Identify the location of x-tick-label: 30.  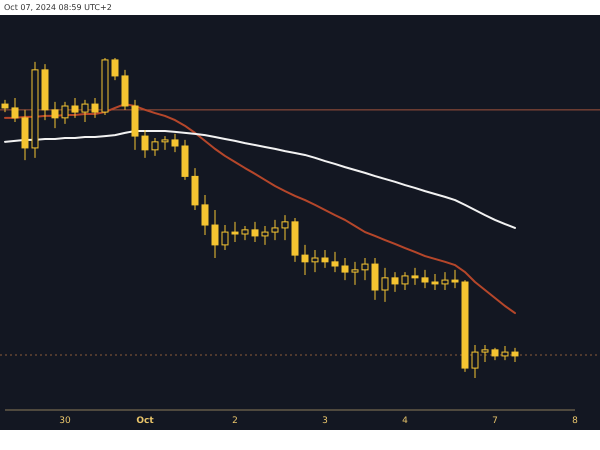
(65, 421).